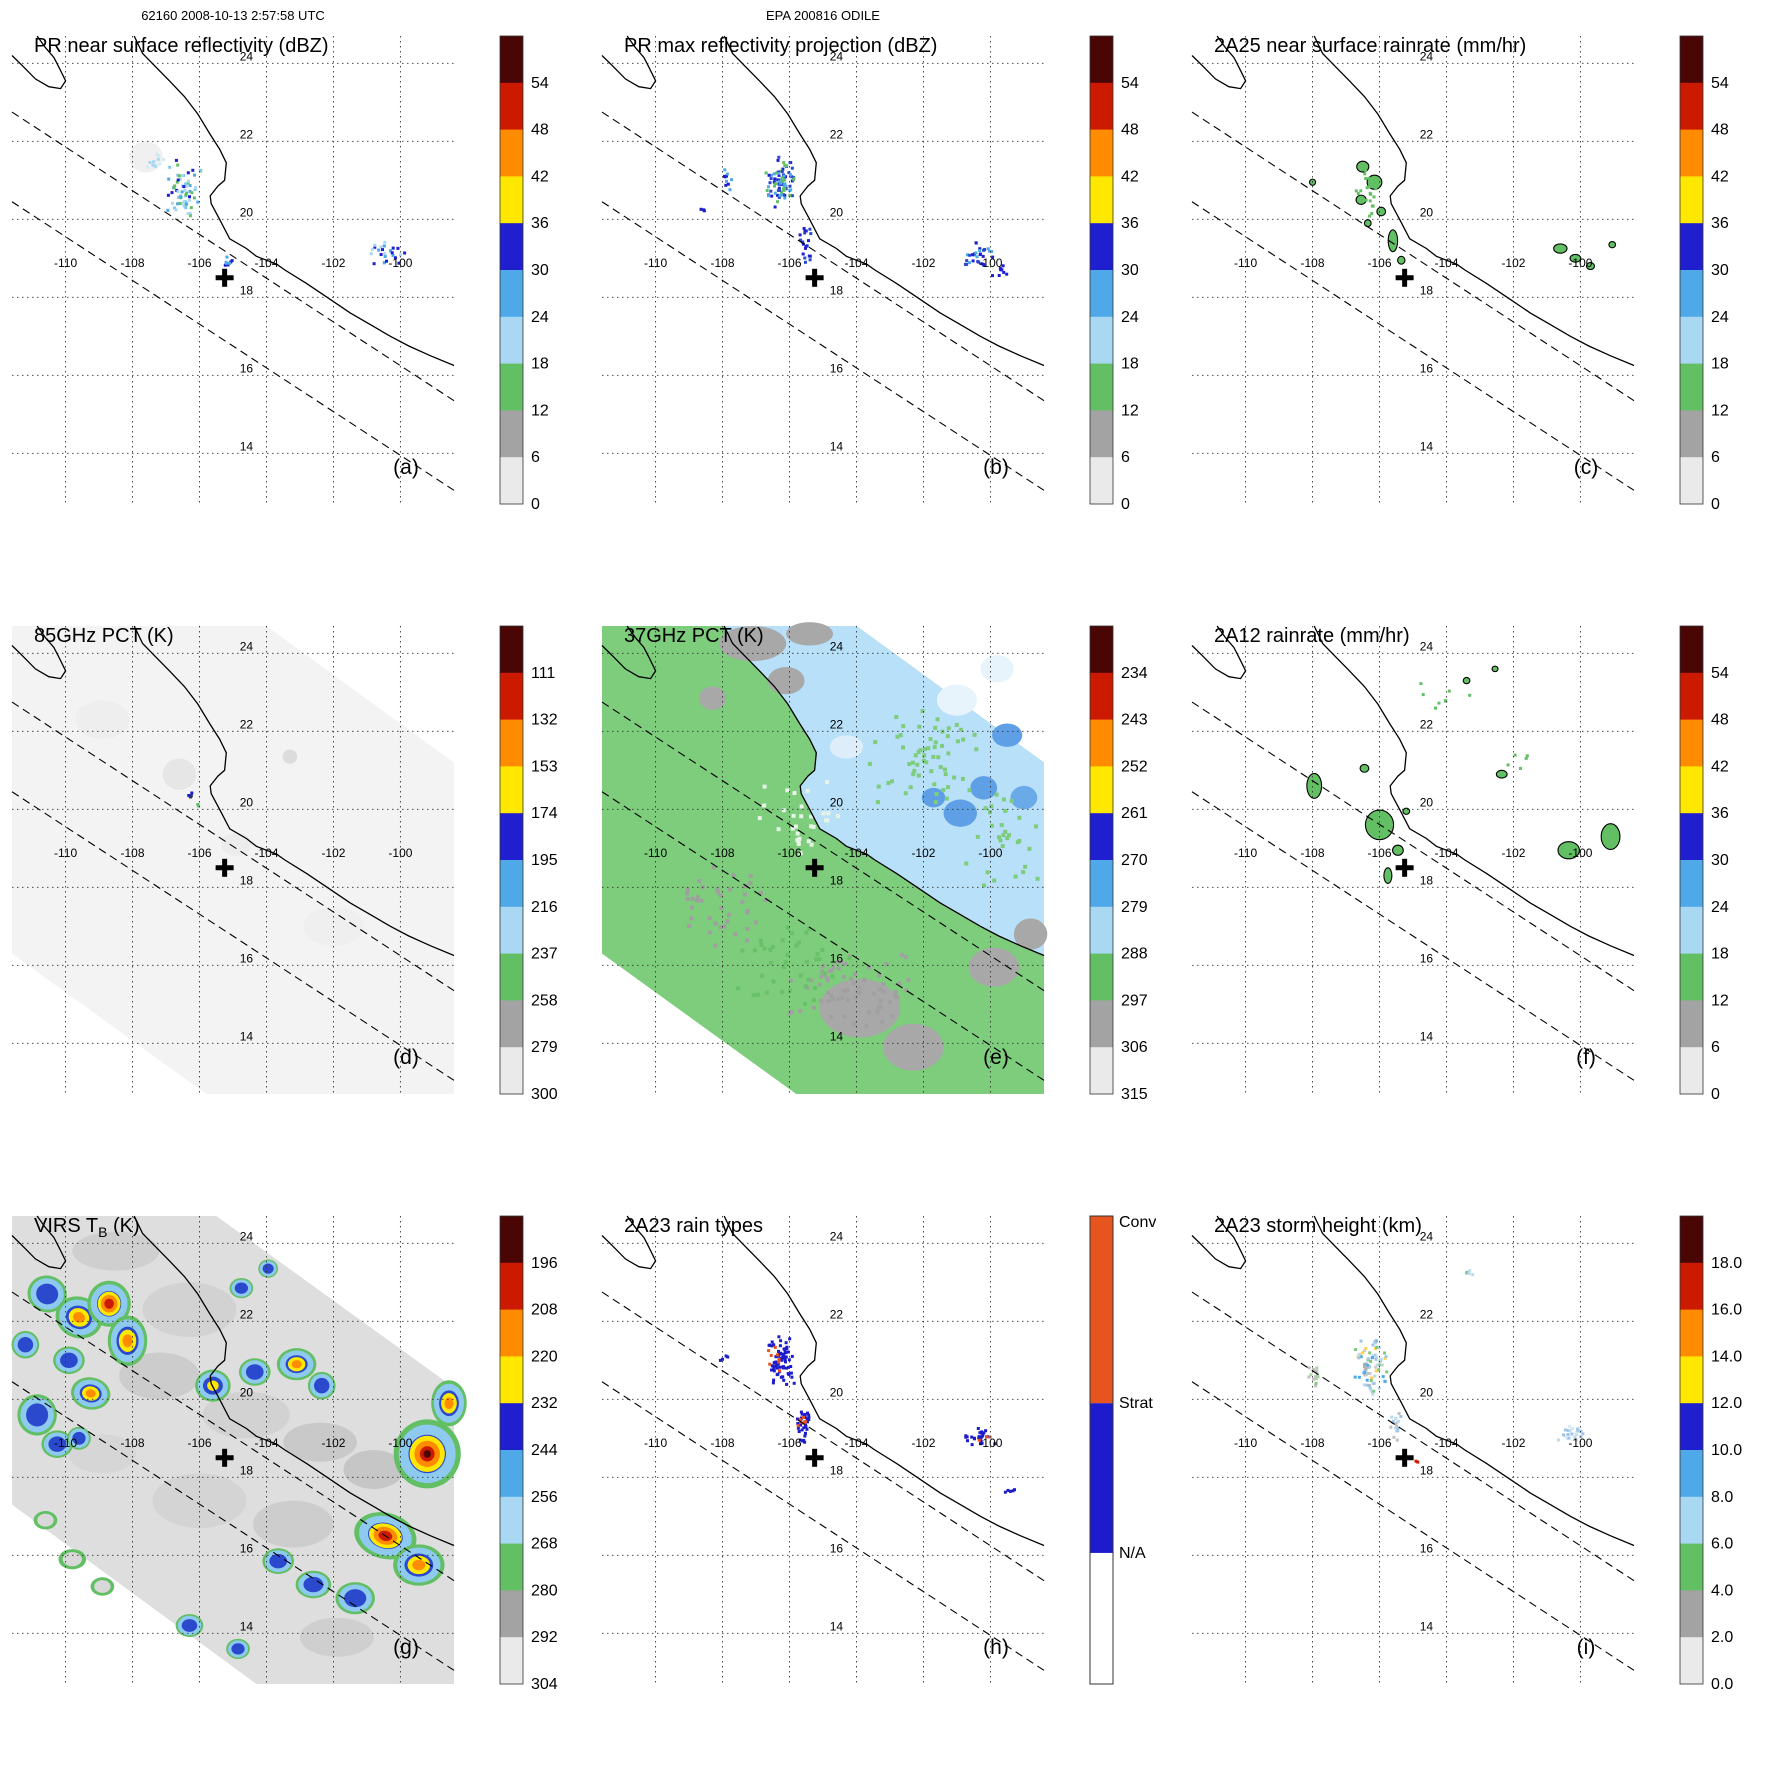 This screenshot has height=1771, width=1771. Describe the element at coordinates (694, 636) in the screenshot. I see `panel-e-title: 37GHz PCT (K)` at that location.